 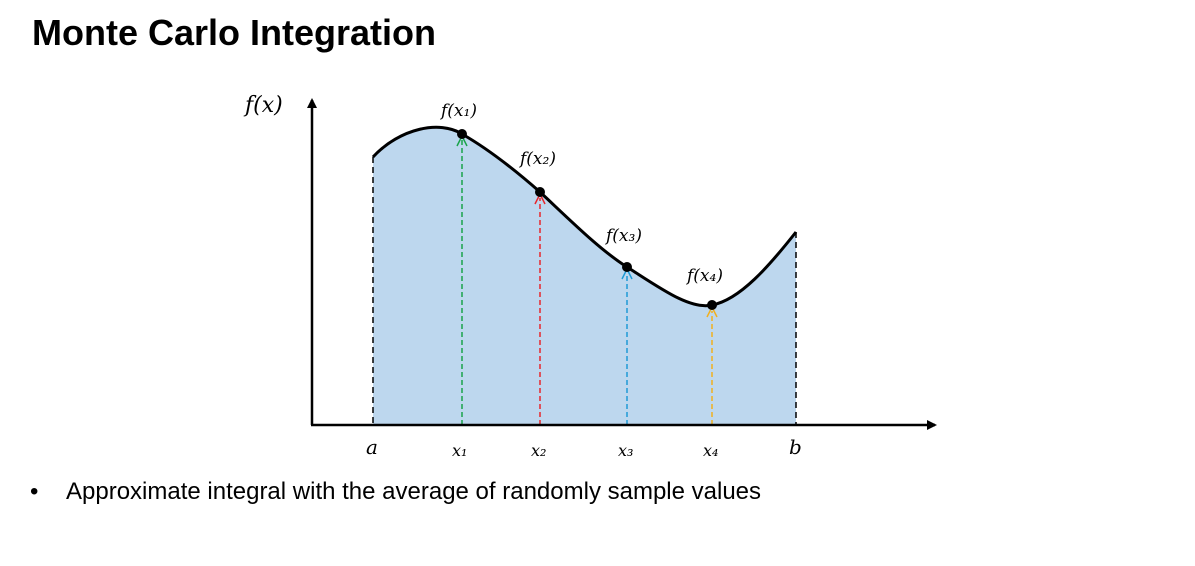 I want to click on page-title: Monte Carlo Integration, so click(x=234, y=32).